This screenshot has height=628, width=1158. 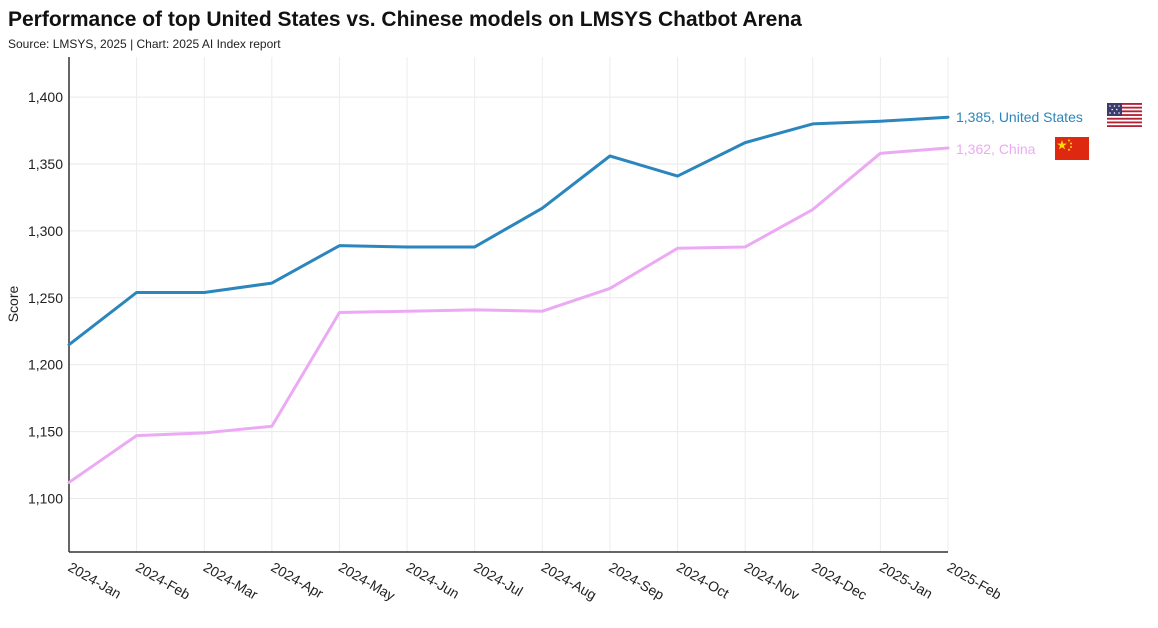 What do you see at coordinates (45, 432) in the screenshot?
I see `y-tick-label: 1,150` at bounding box center [45, 432].